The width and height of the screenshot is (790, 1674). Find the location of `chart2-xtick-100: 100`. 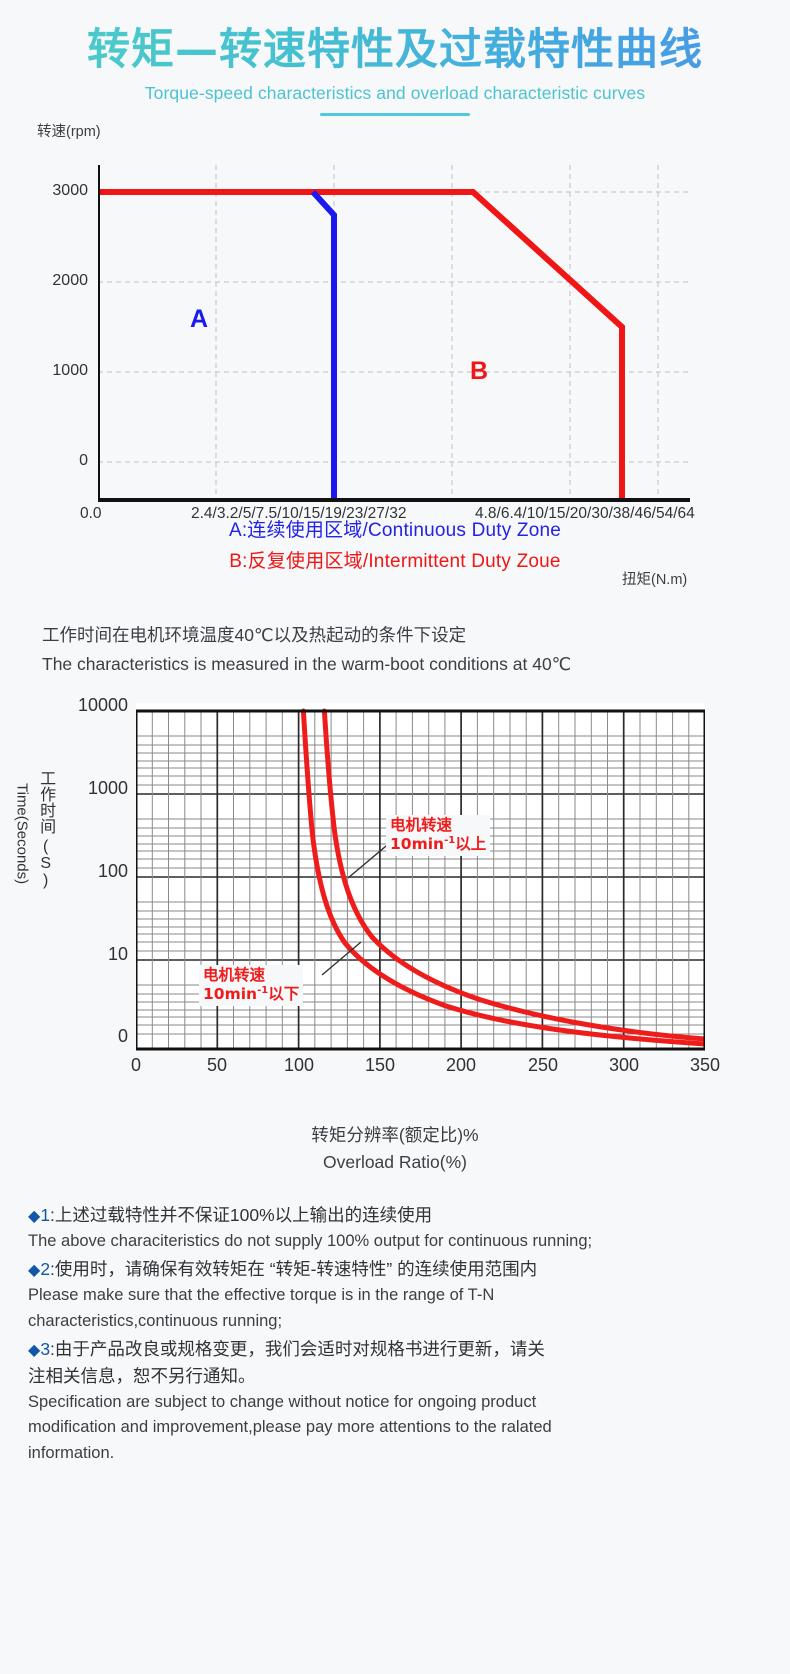

chart2-xtick-100: 100 is located at coordinates (299, 1065).